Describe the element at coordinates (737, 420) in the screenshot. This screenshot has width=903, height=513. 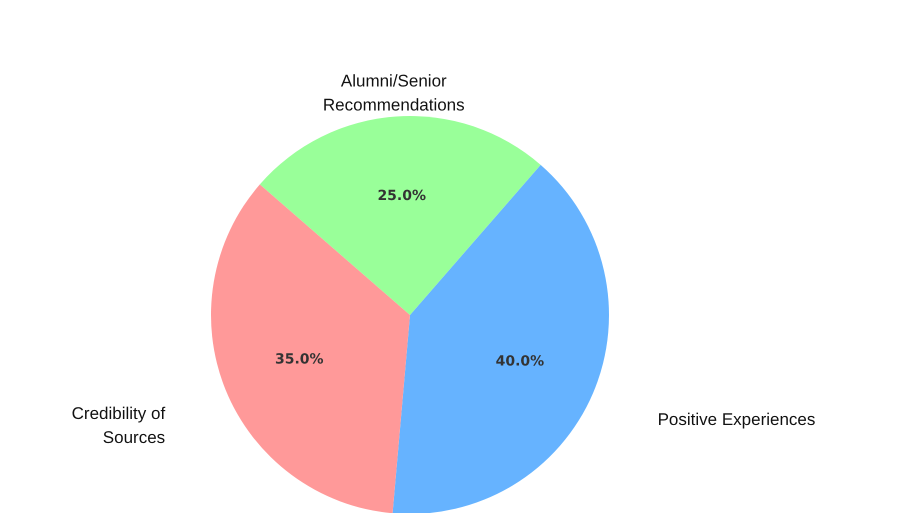
I see `slice-label: Positive Experiences` at that location.